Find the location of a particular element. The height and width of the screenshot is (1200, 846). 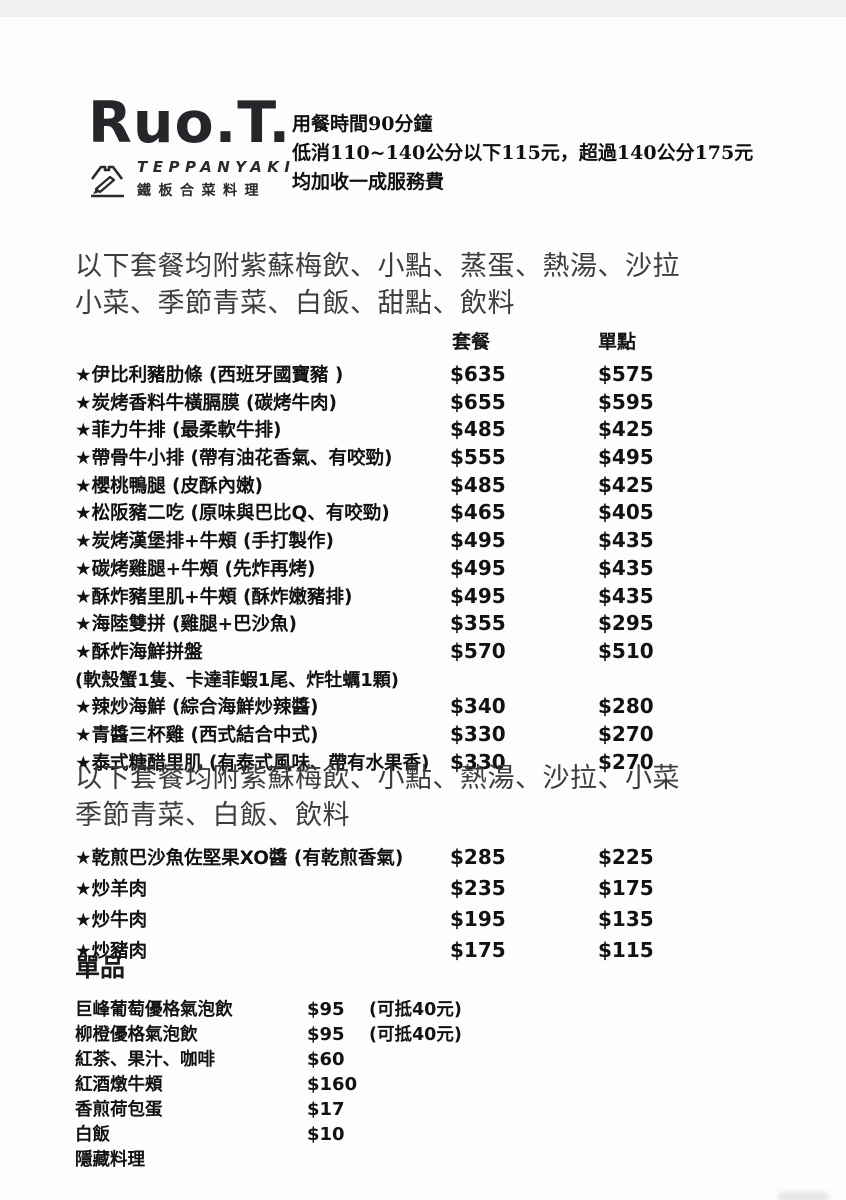

a-la-carte-row: 柳橙優格氣泡飲 $95 (可抵40元) is located at coordinates (375, 1033).